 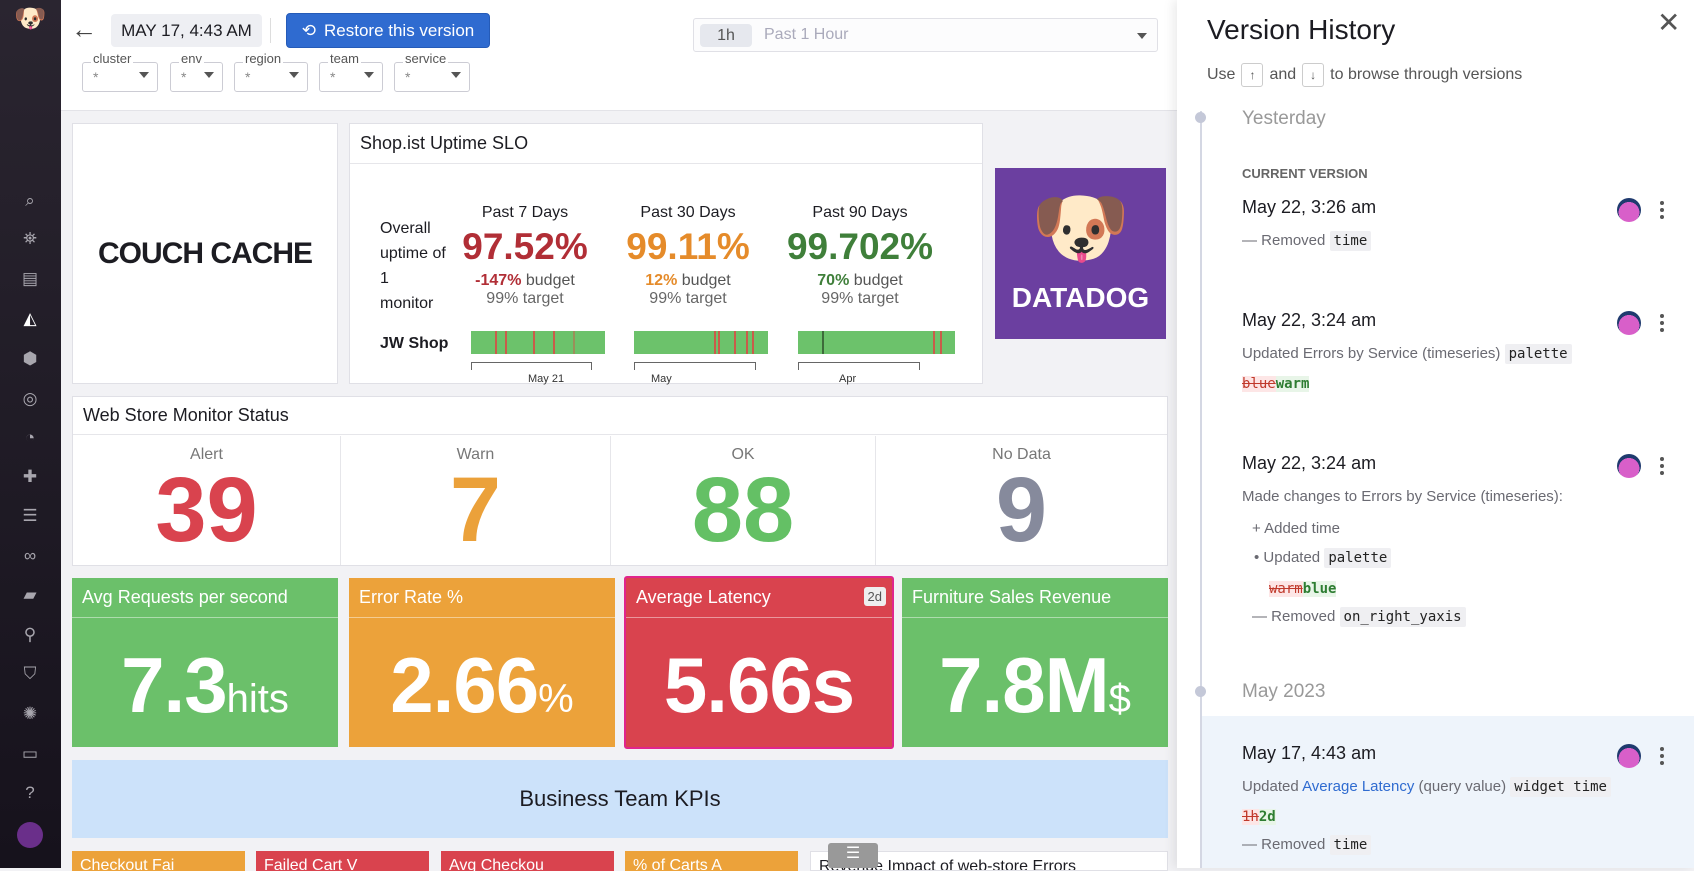 What do you see at coordinates (30, 437) in the screenshot?
I see `gauge-icon: ◔` at bounding box center [30, 437].